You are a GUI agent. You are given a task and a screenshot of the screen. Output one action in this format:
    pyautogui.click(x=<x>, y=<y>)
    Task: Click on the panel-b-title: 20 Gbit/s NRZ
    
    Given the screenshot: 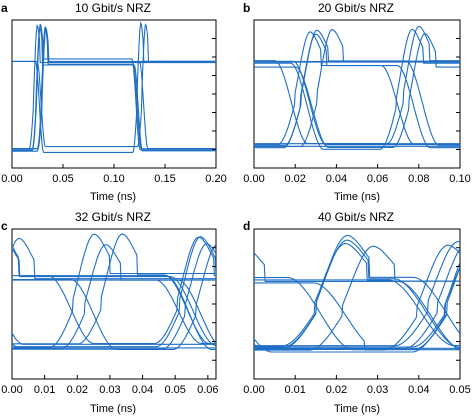 What is the action you would take?
    pyautogui.click(x=356, y=8)
    